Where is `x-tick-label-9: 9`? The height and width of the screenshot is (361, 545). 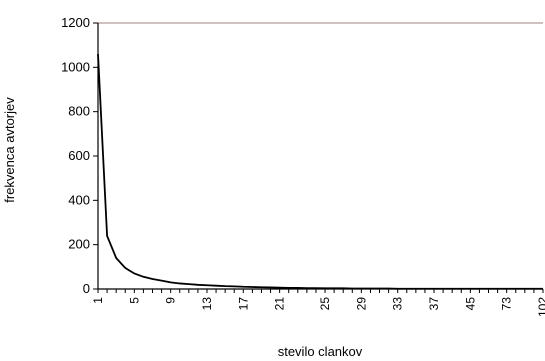
x-tick-label-9: 9 is located at coordinates (171, 300).